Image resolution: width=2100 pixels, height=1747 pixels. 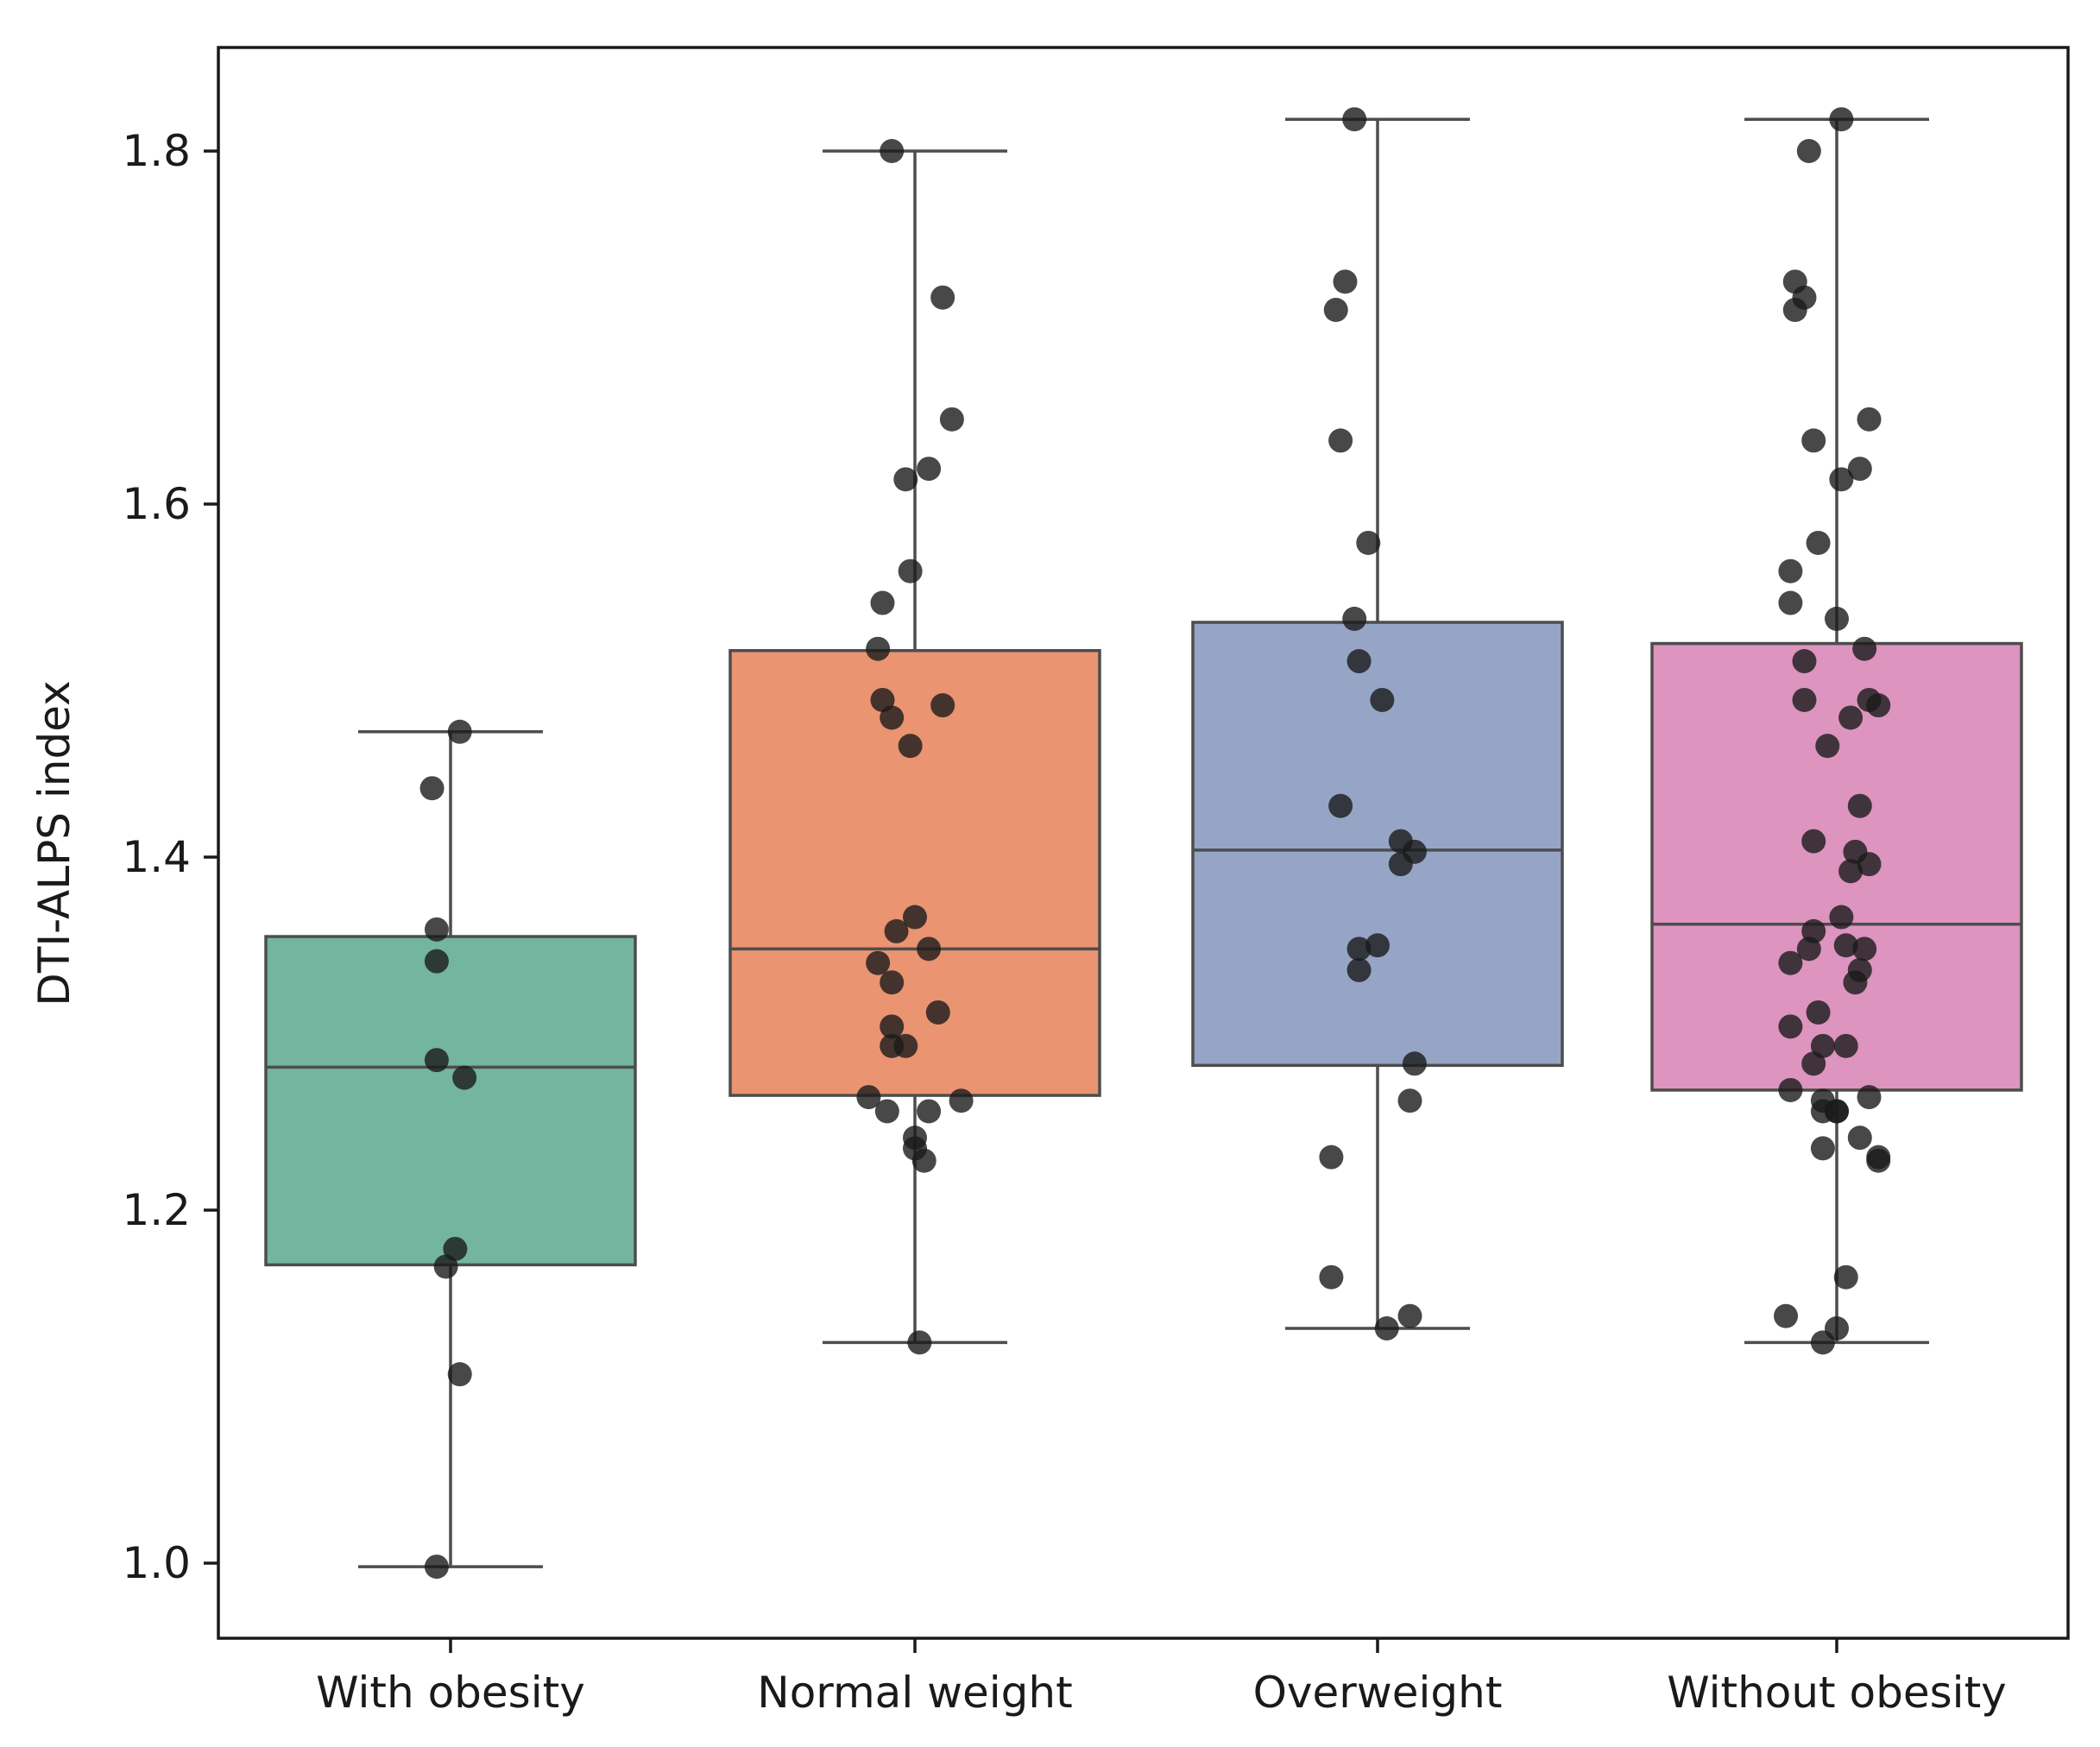 What do you see at coordinates (1378, 1693) in the screenshot?
I see `x-tick-label: Overweight` at bounding box center [1378, 1693].